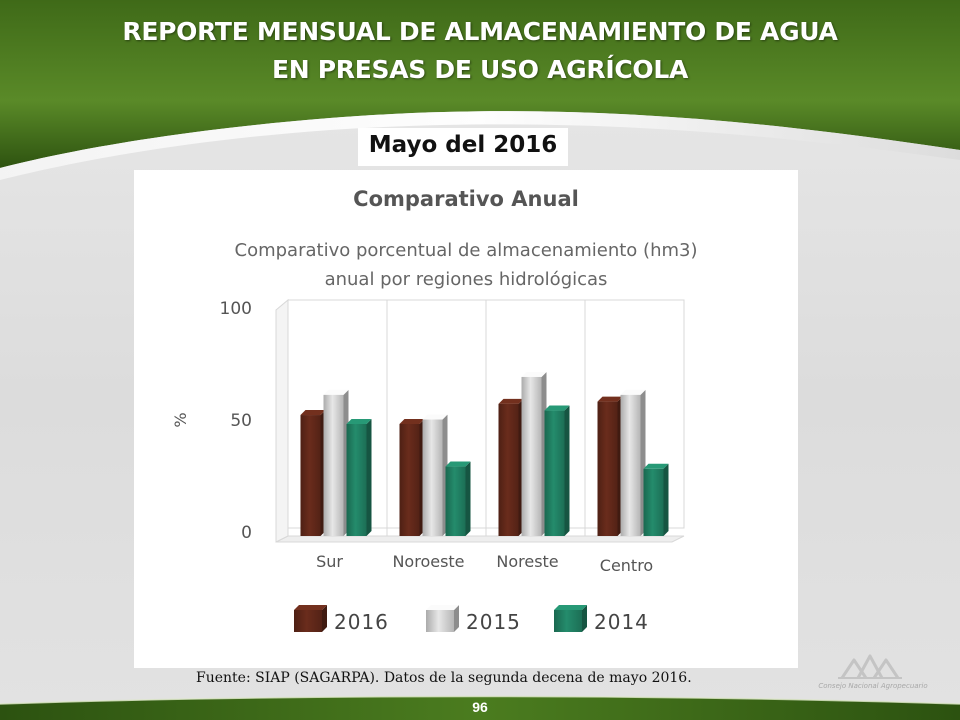 The width and height of the screenshot is (960, 720). I want to click on cna-logo: Consejo Nacional Agropecuario, so click(873, 672).